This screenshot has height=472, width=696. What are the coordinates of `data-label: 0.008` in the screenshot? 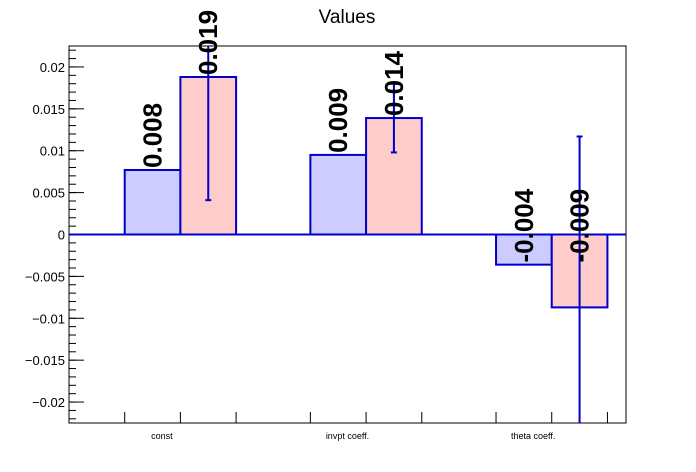 It's located at (153, 135).